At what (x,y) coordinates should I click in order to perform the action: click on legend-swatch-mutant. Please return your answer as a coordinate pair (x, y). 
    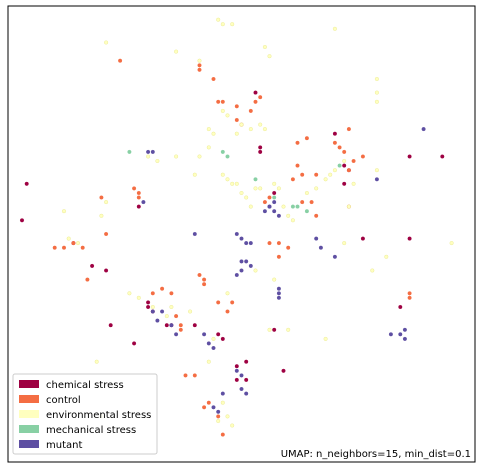
    Looking at the image, I should click on (29, 444).